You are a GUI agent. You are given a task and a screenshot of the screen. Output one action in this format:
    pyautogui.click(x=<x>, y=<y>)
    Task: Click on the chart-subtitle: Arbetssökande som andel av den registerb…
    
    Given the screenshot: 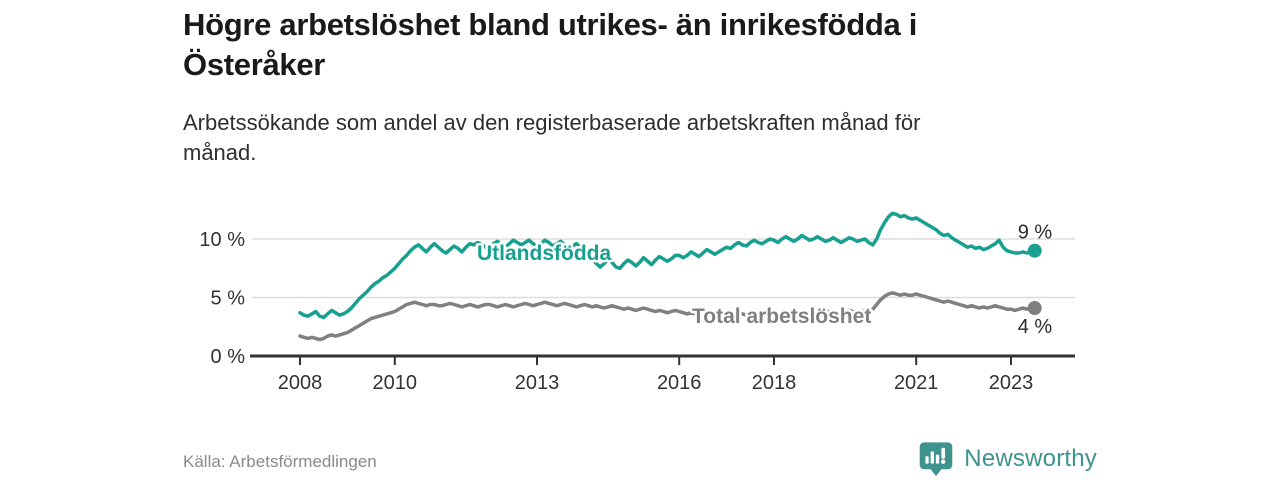 What is the action you would take?
    pyautogui.click(x=623, y=138)
    